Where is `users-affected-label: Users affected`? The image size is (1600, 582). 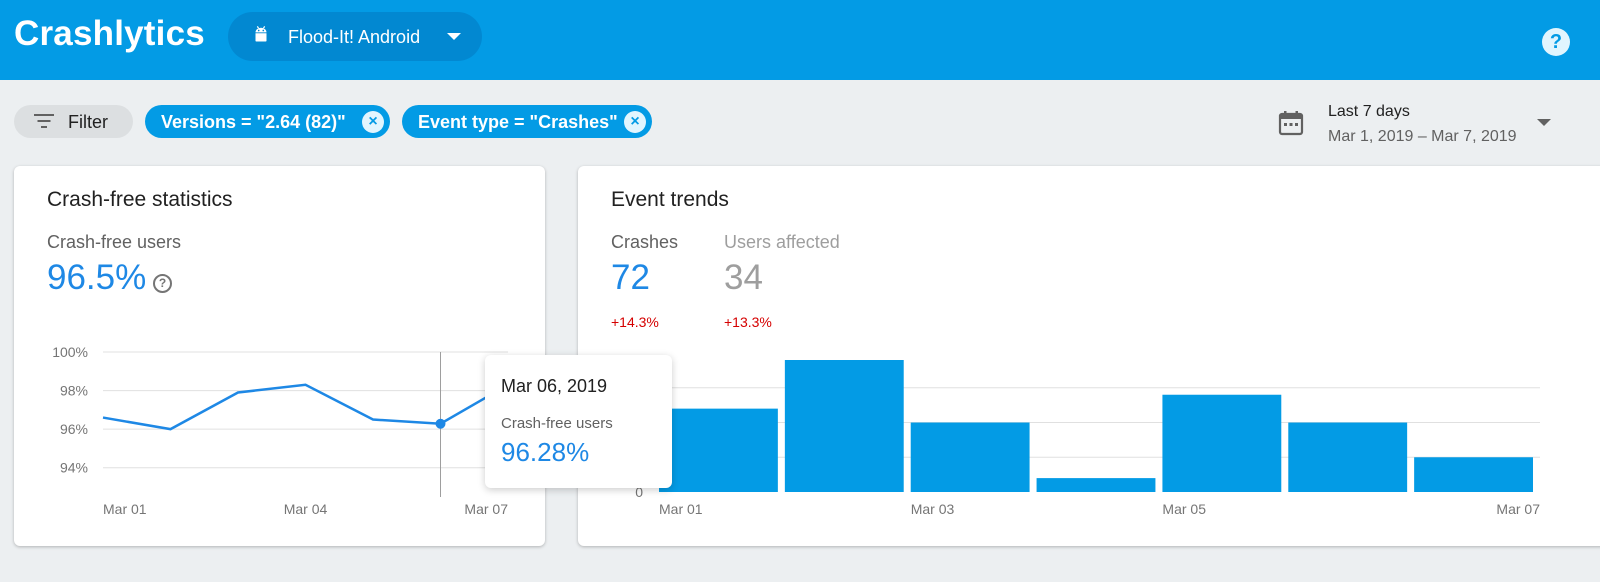
users-affected-label: Users affected is located at coordinates (782, 242).